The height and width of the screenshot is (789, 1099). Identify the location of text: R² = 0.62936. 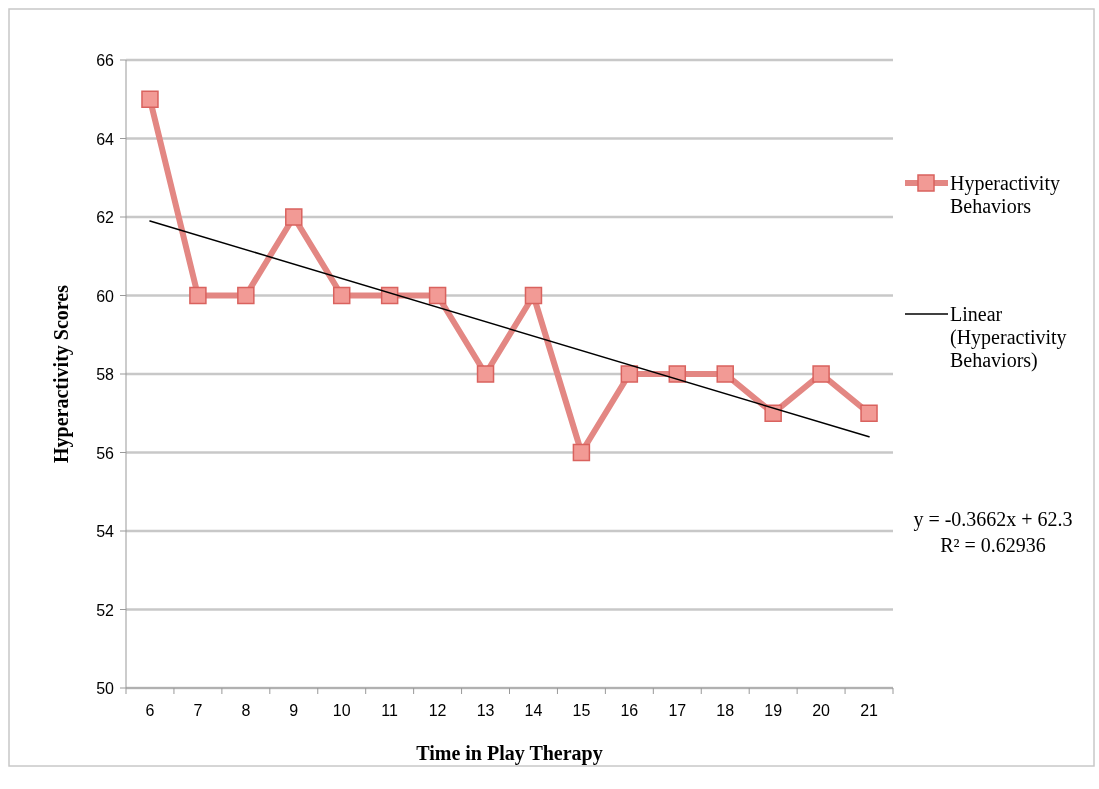
(993, 545).